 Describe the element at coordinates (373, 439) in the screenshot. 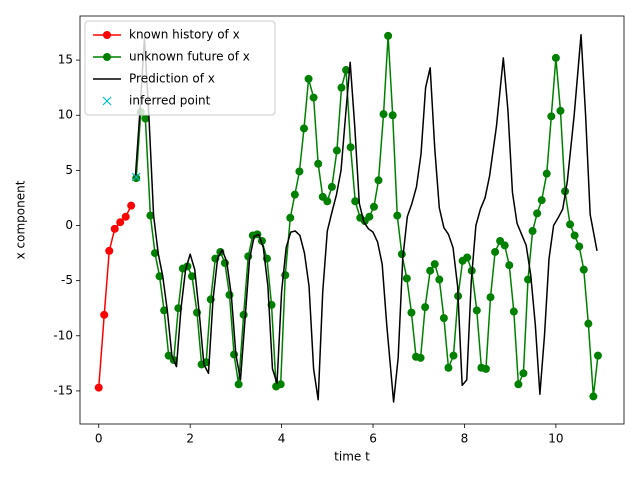

I see `x-tick-label: 6` at that location.